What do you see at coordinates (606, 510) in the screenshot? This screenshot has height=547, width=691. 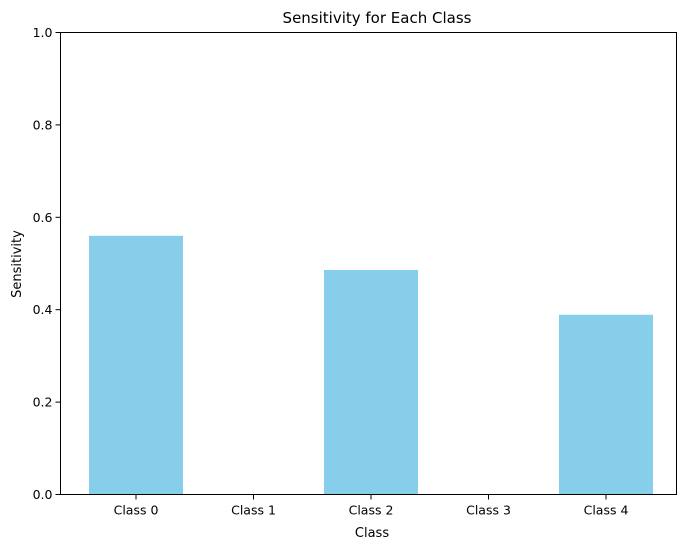 I see `x-tick-label: Class 4` at bounding box center [606, 510].